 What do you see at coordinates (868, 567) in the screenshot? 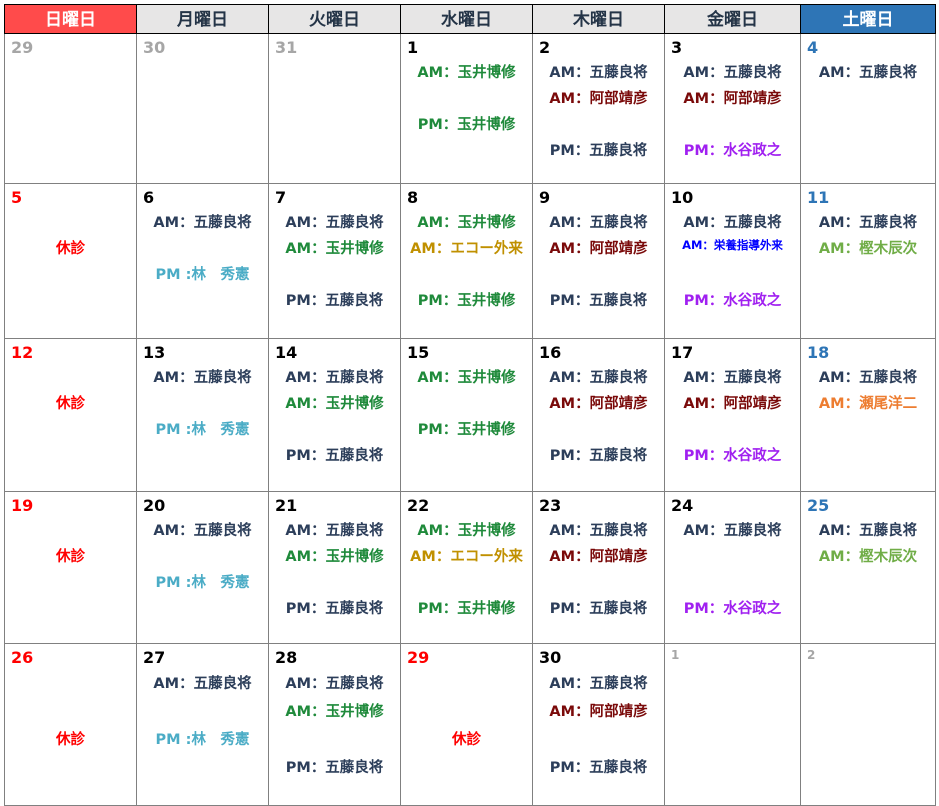
I see `day-cell: 25 AM：五藤良将 AM：樫木辰次` at bounding box center [868, 567].